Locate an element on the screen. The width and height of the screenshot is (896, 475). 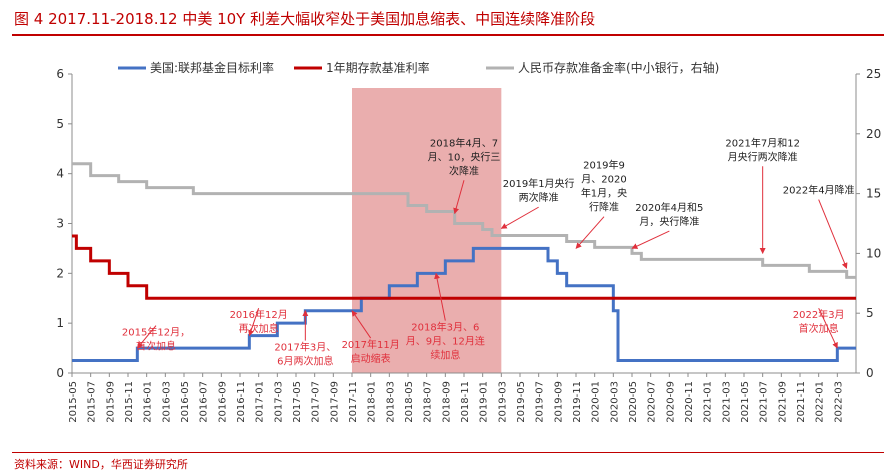
annotation-line: 2017年11月 is located at coordinates (371, 344).